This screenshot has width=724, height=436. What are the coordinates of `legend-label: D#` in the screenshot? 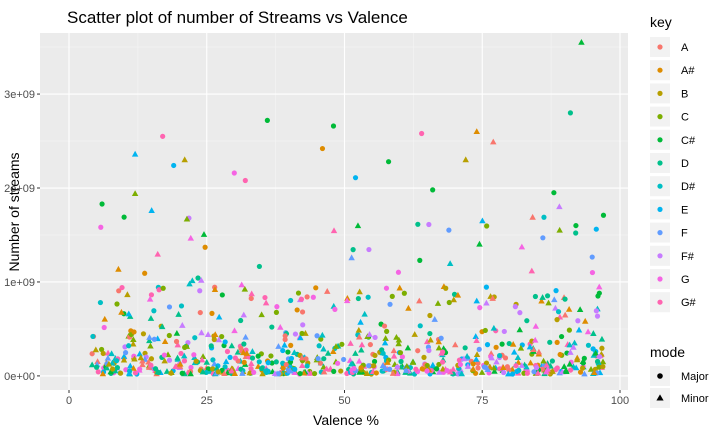 It's located at (688, 187).